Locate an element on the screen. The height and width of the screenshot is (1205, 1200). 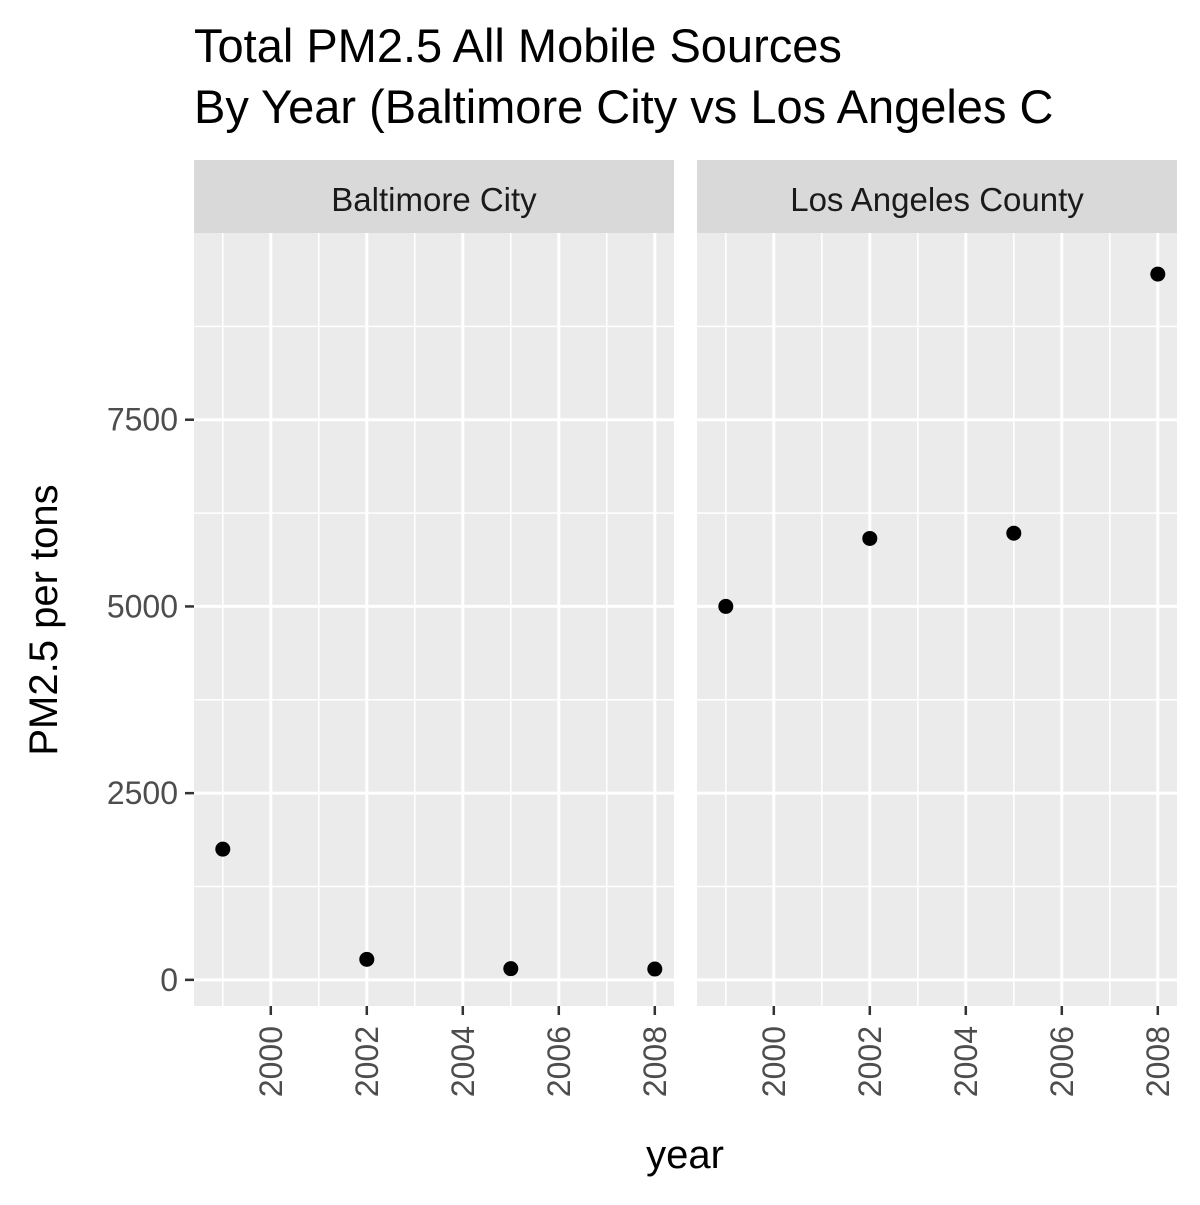
x-axis-title: year is located at coordinates (685, 1155).